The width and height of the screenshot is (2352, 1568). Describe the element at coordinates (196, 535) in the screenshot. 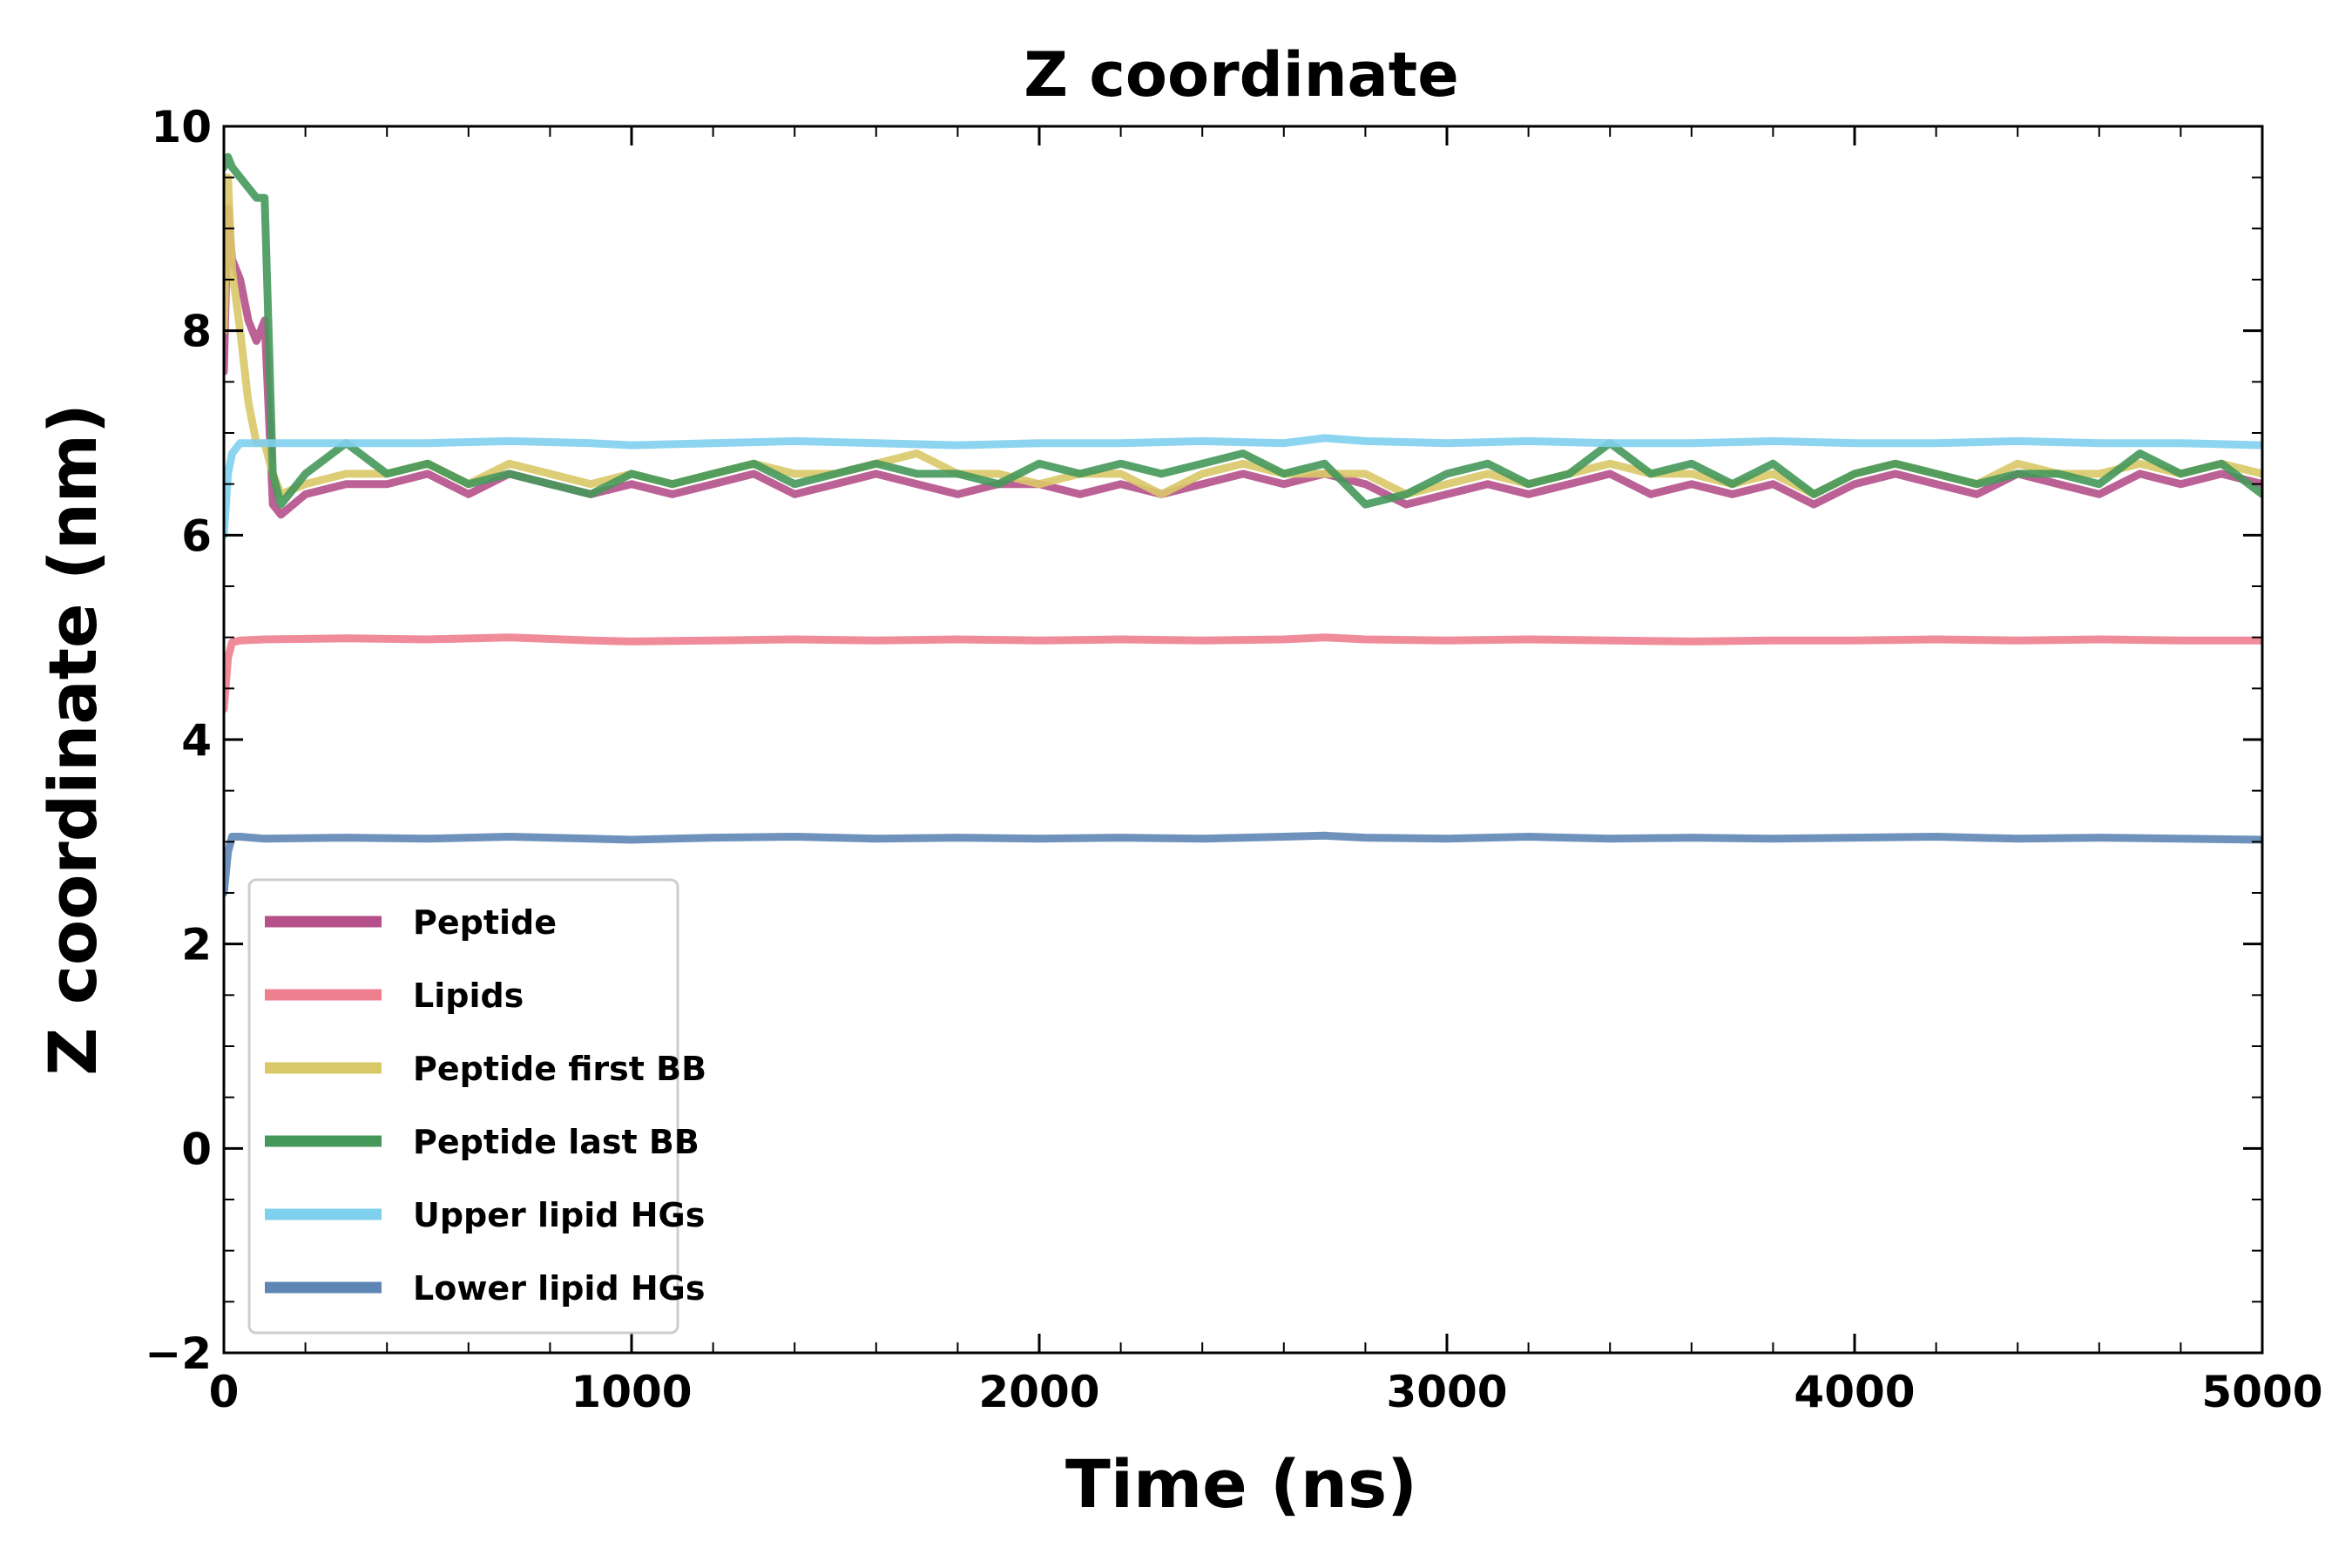

I see `y-tick-label: 6` at that location.